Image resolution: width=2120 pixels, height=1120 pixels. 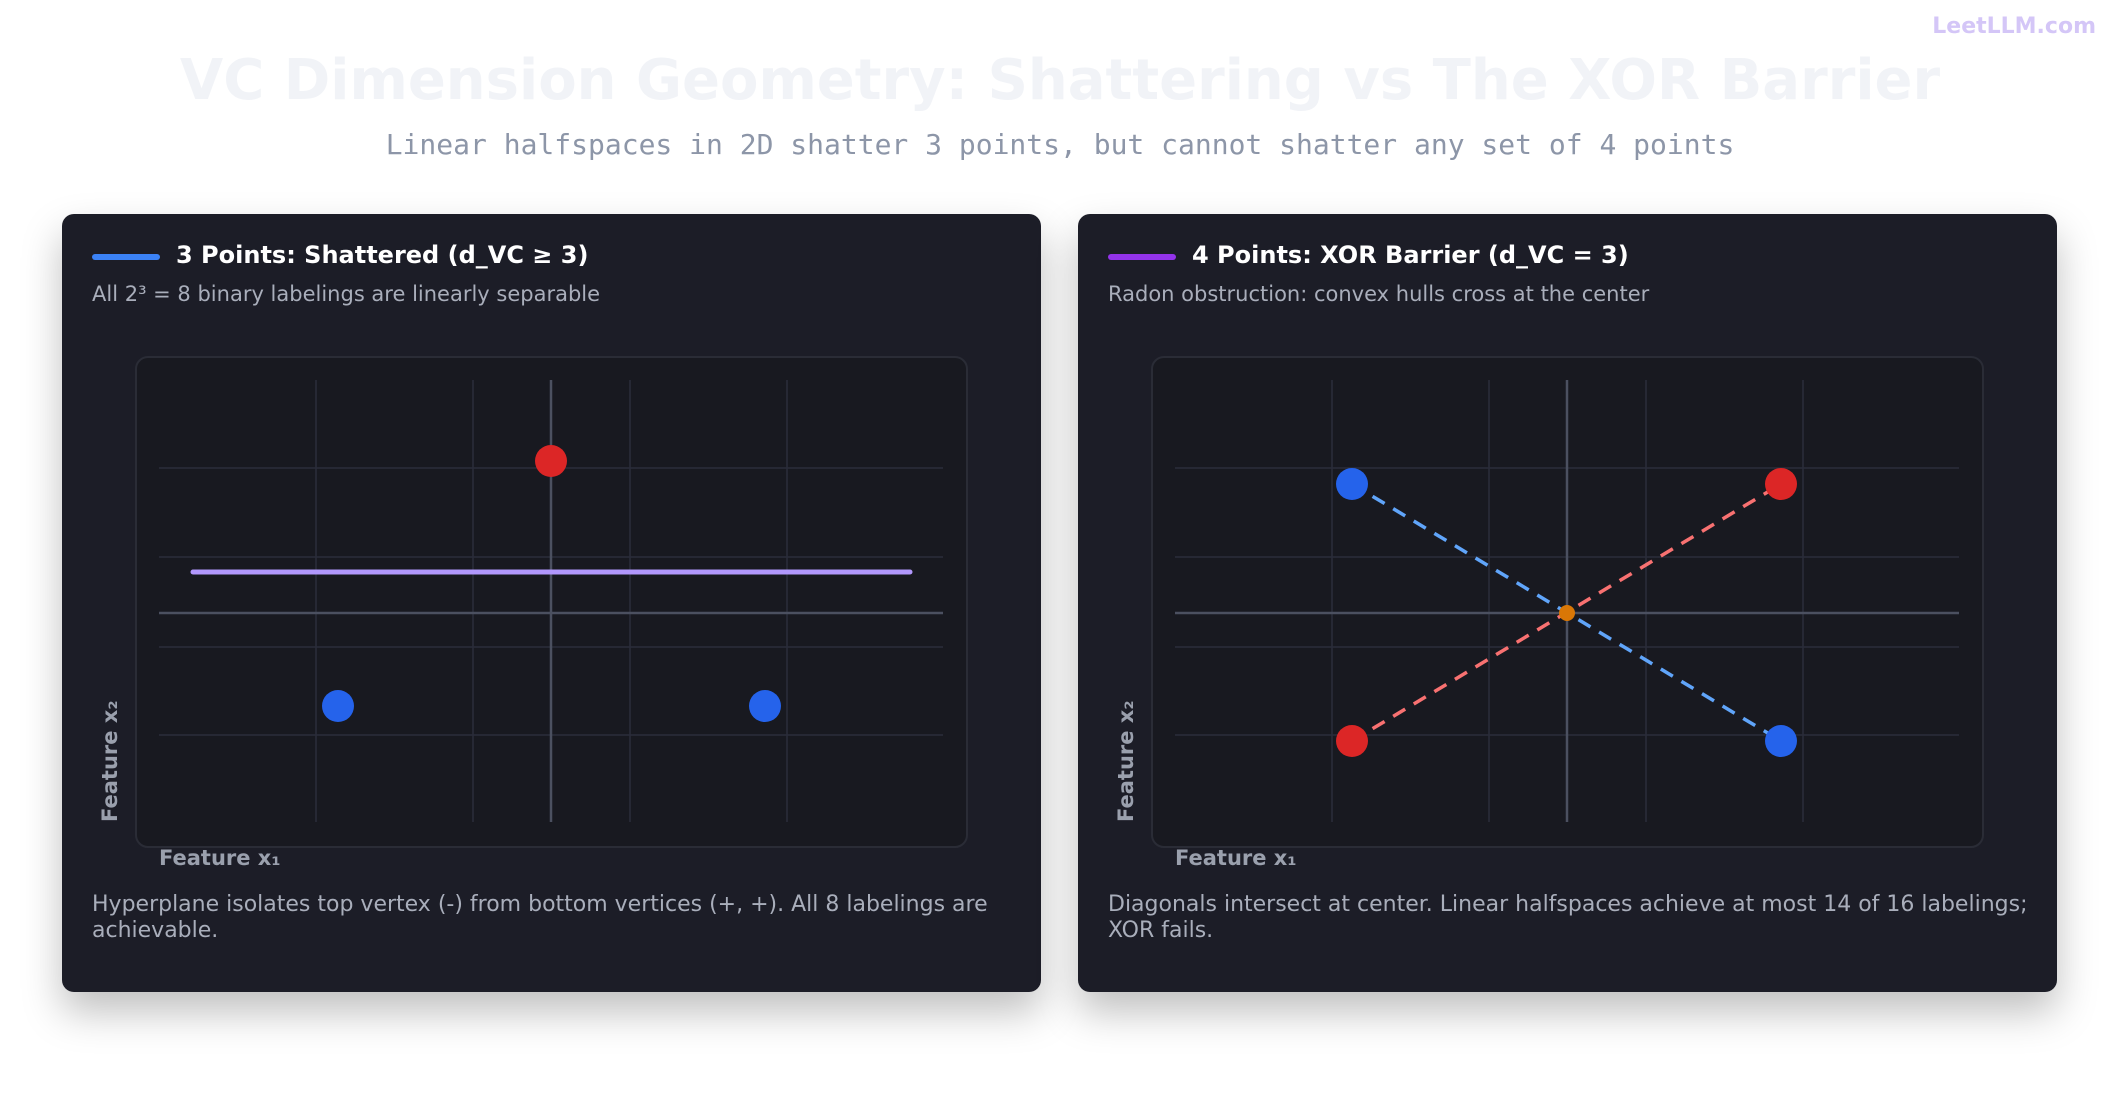 What do you see at coordinates (1410, 255) in the screenshot?
I see `panel-title: 4 Points: XOR Barrier (d_VC = 3)` at bounding box center [1410, 255].